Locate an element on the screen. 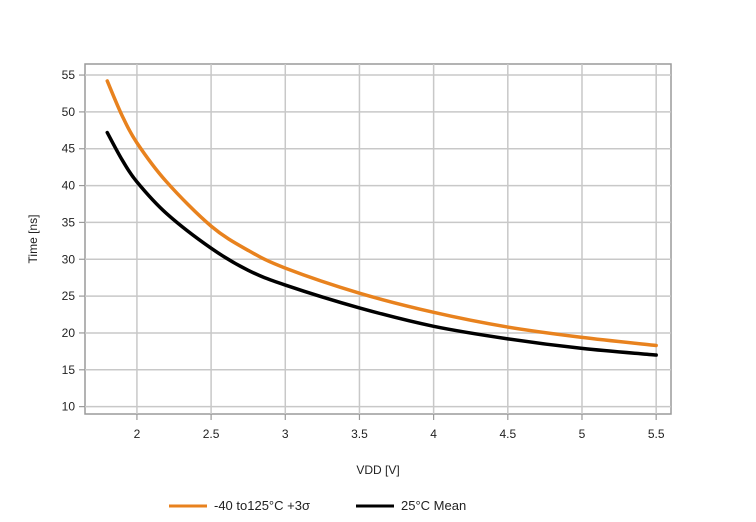 The width and height of the screenshot is (756, 522). x-axis-ticks: 2 2.5 3 3.5 4 4.5 5 5.5 is located at coordinates (399, 427).